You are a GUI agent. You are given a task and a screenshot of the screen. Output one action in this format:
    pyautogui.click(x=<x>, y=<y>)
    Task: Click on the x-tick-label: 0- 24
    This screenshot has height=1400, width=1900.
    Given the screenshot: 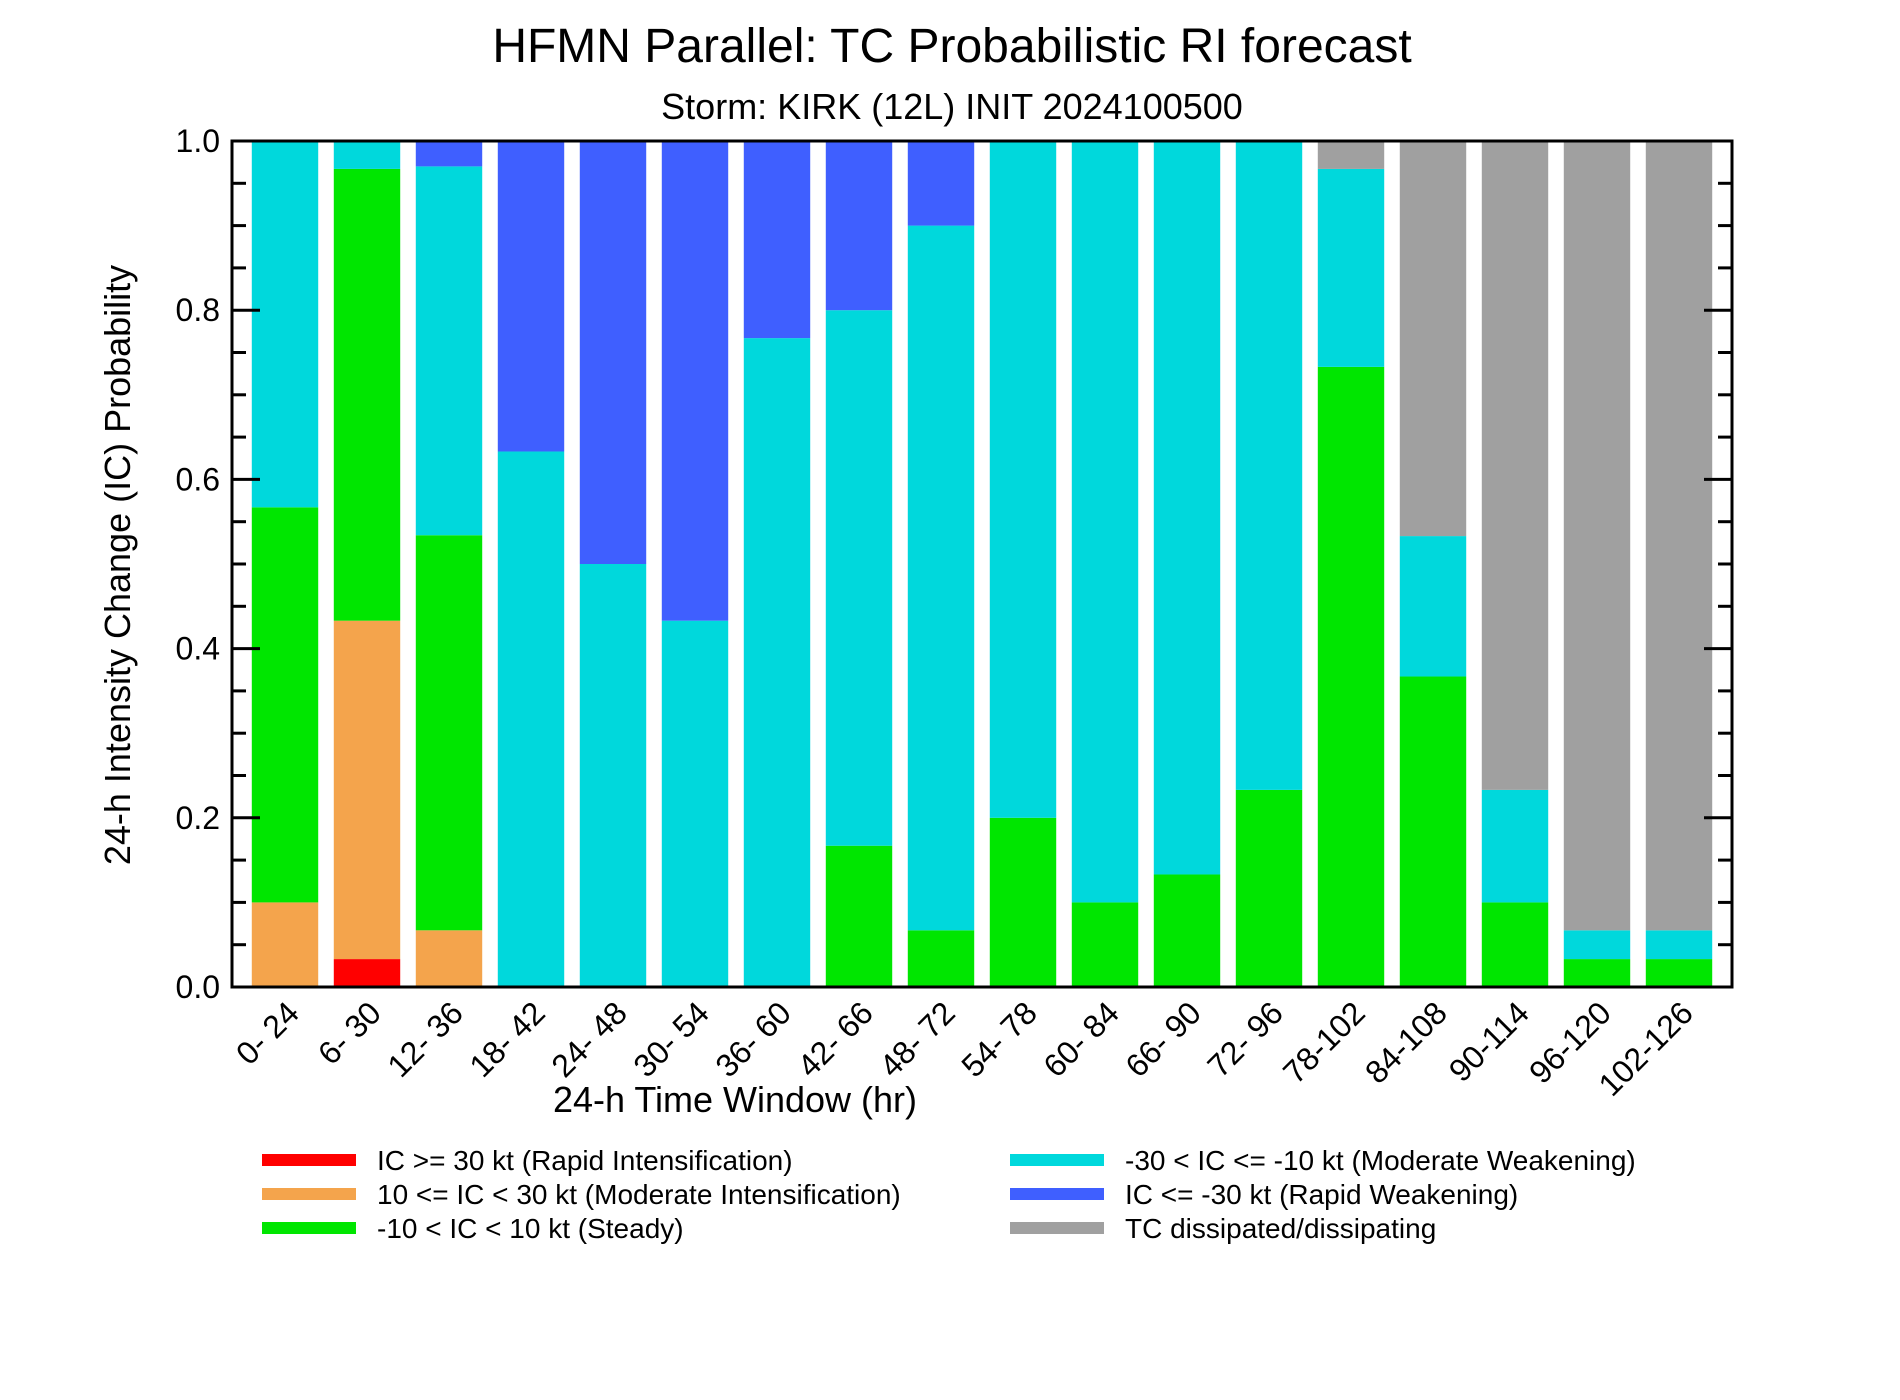 What is the action you would take?
    pyautogui.click(x=267, y=1032)
    